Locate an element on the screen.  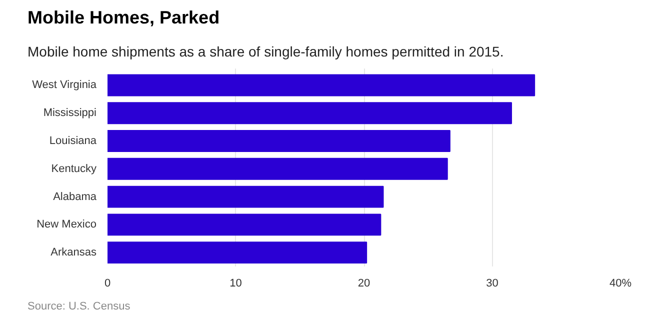
chart-subtitle: Mobile home shipments as a share of single-family homes permitted in 2015. is located at coordinates (266, 52).